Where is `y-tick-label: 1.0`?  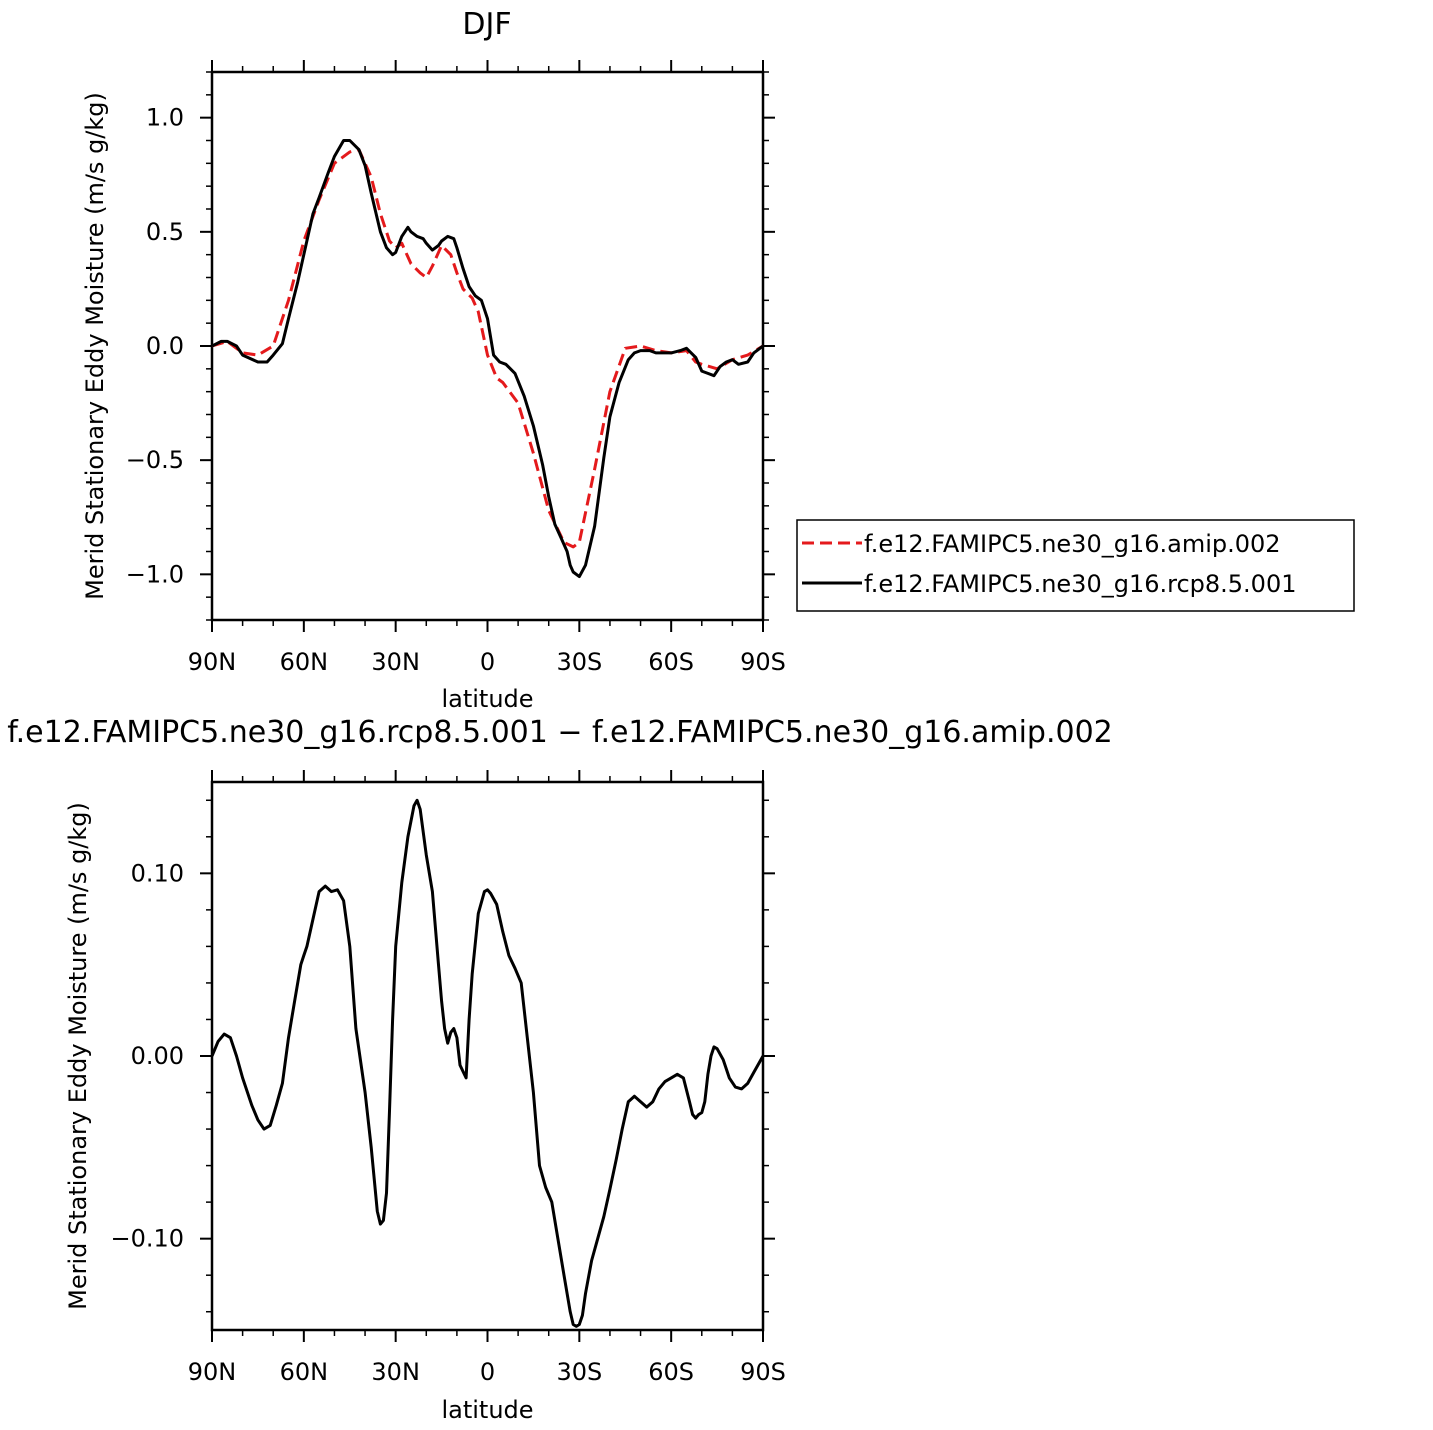 y-tick-label: 1.0 is located at coordinates (165, 118).